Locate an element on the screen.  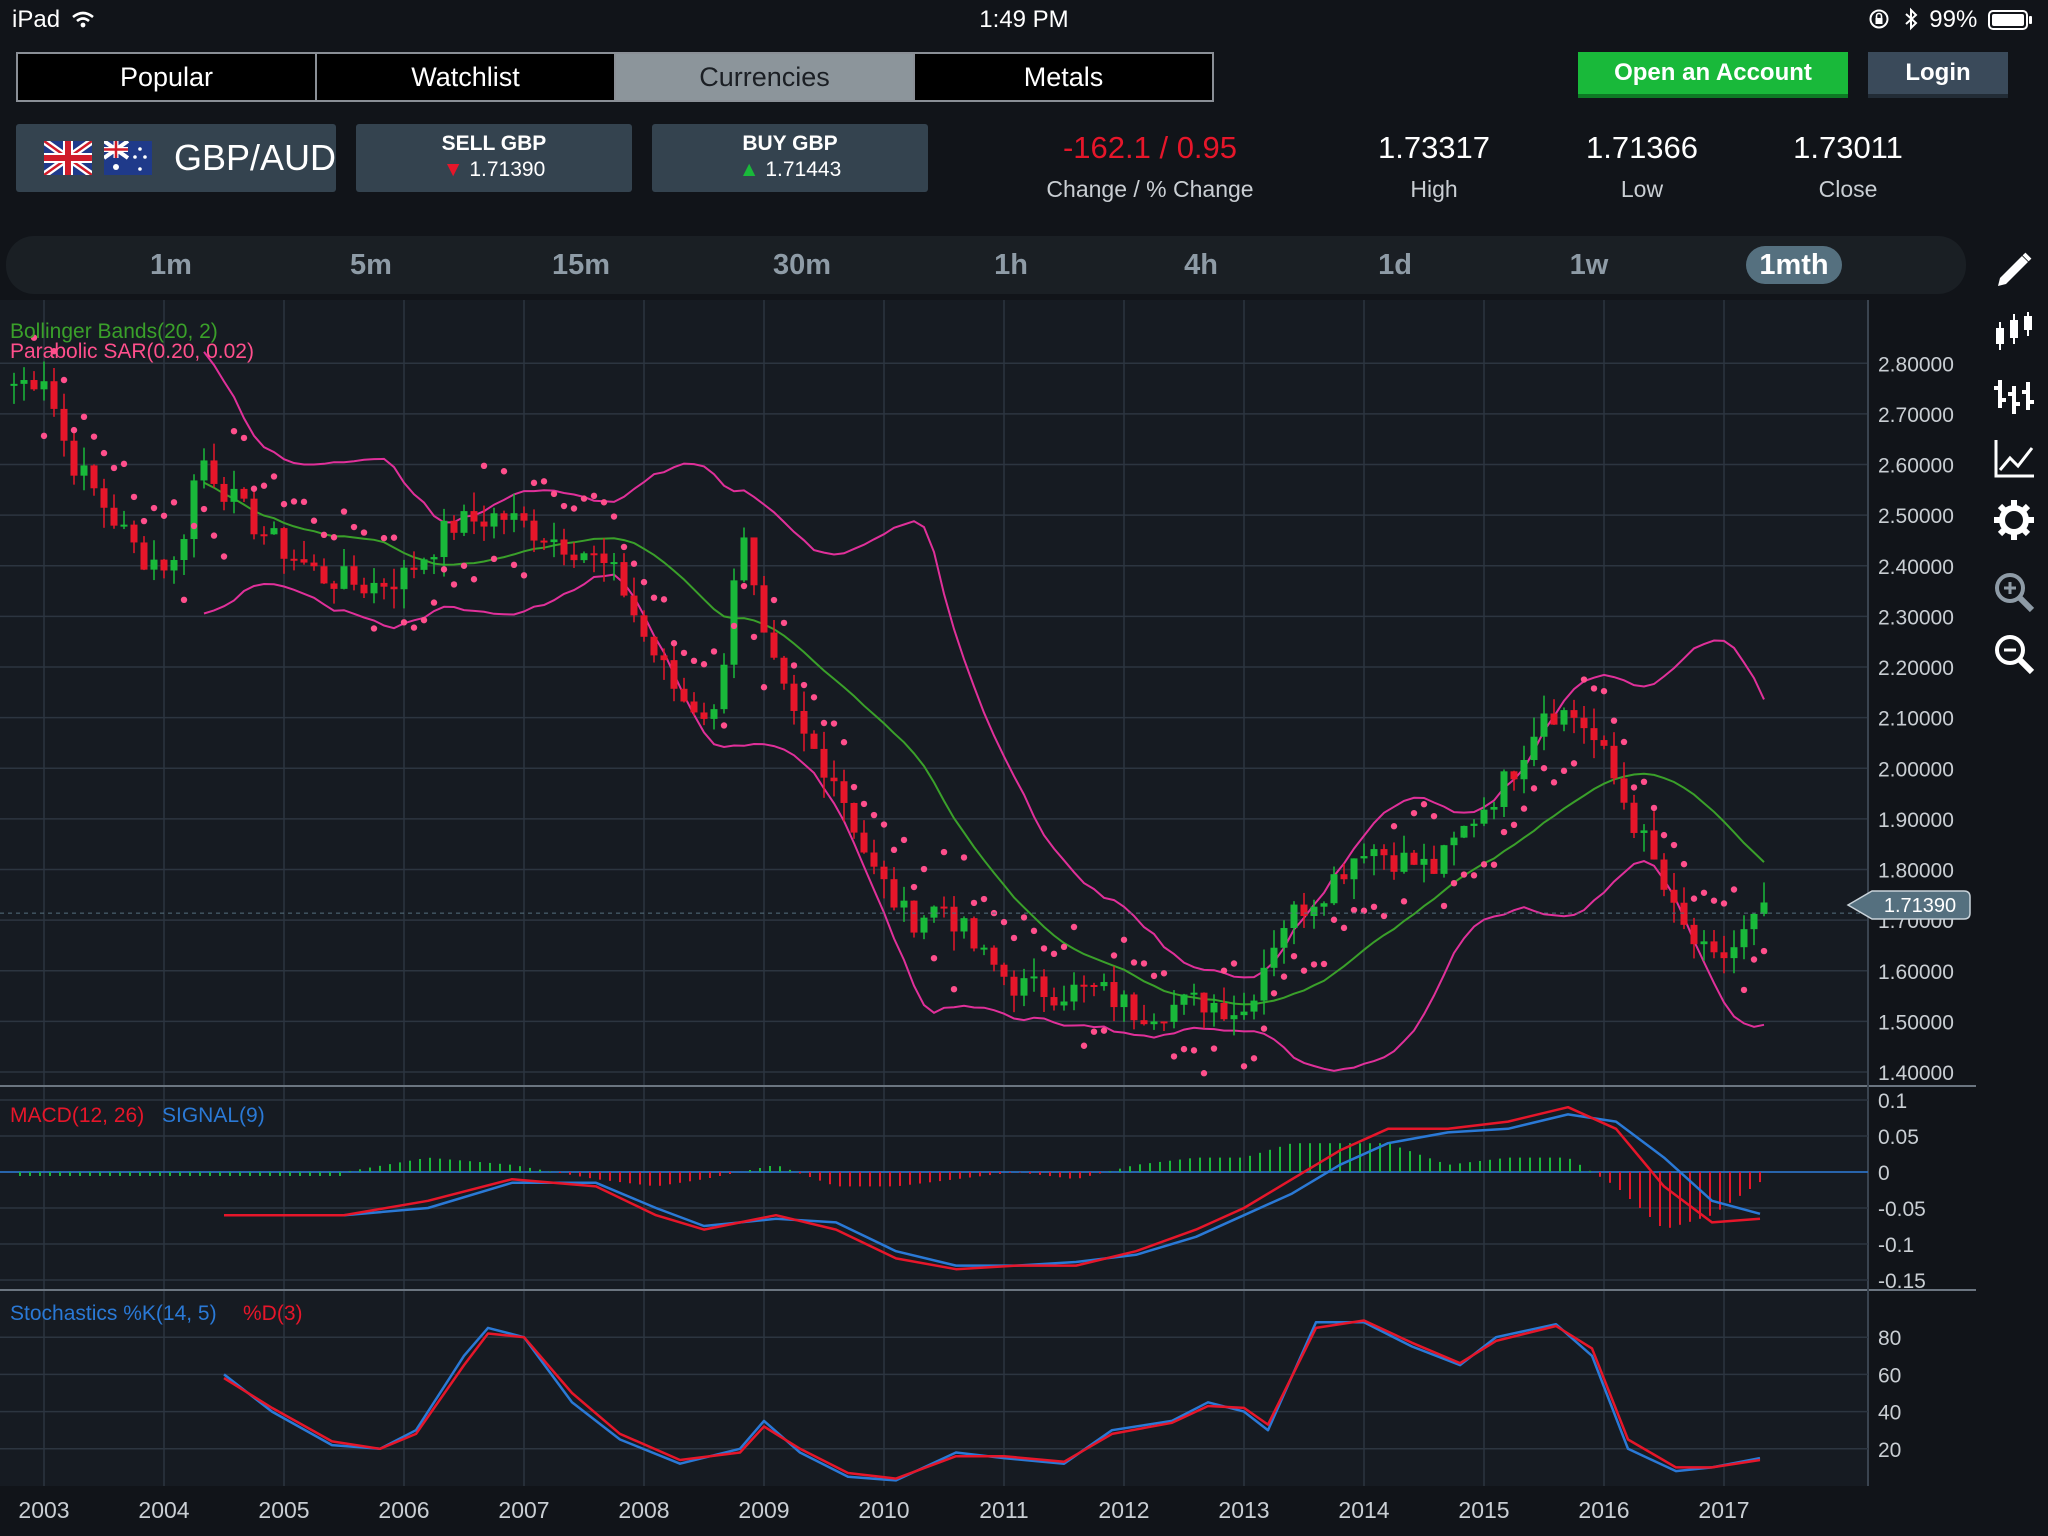
line-chart-icon is located at coordinates (2014, 458).